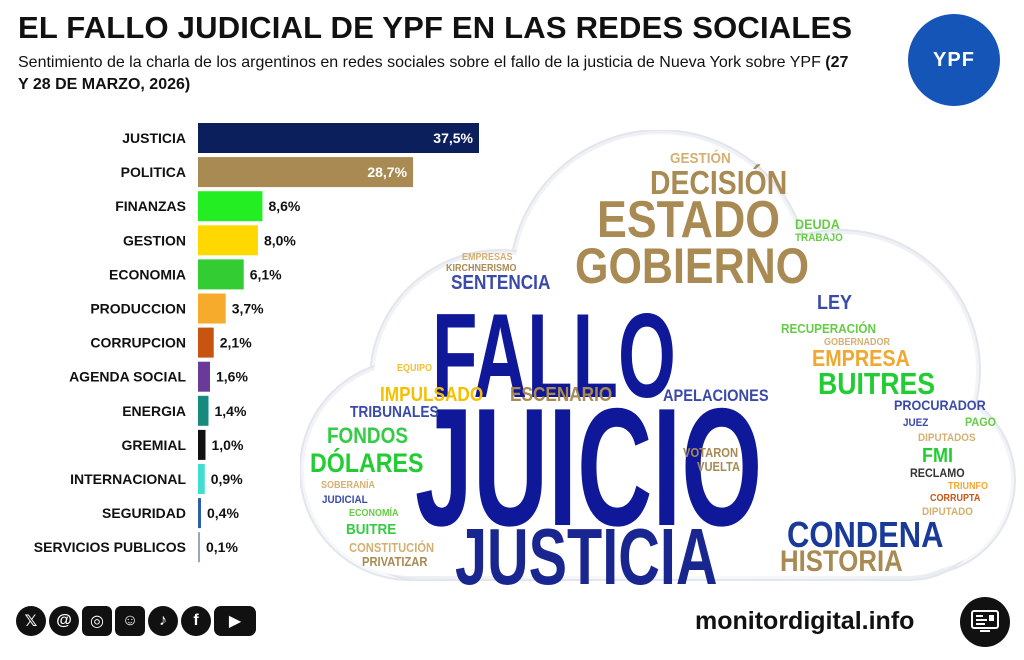  What do you see at coordinates (154, 240) in the screenshot?
I see `category-label-gestion: GESTION` at bounding box center [154, 240].